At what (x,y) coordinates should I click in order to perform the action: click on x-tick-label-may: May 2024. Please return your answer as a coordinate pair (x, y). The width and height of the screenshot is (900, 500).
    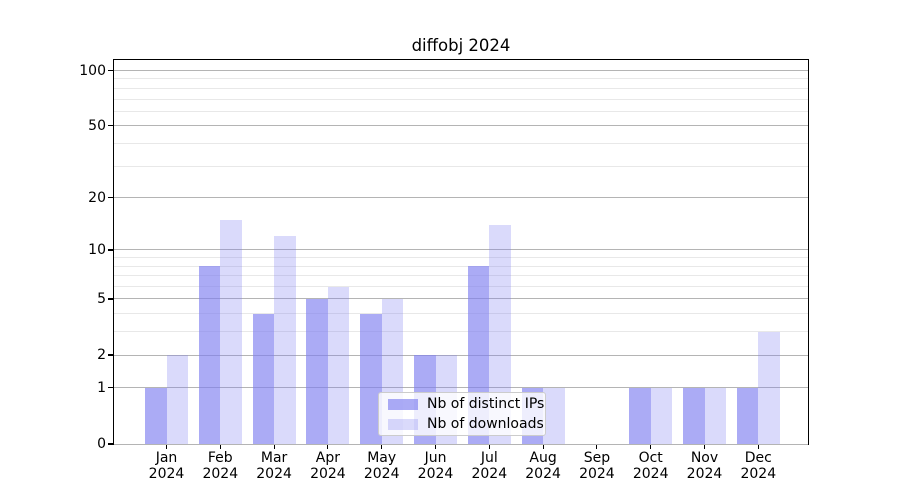
    Looking at the image, I should click on (381, 466).